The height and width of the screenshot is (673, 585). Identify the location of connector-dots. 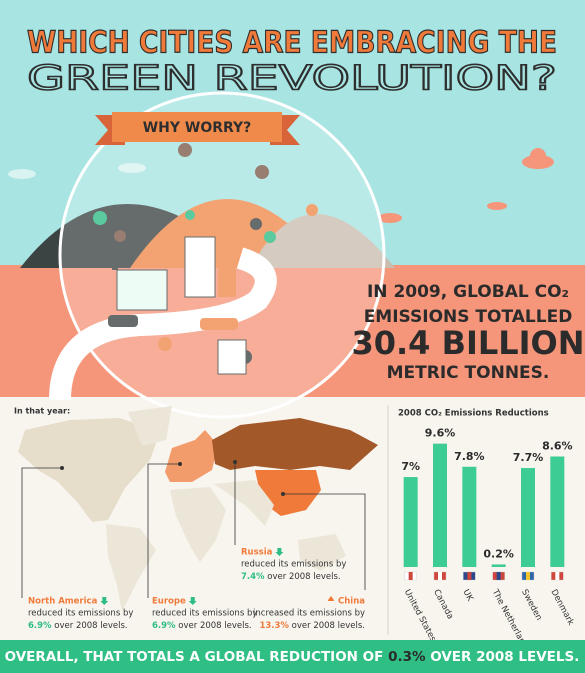
(172, 478).